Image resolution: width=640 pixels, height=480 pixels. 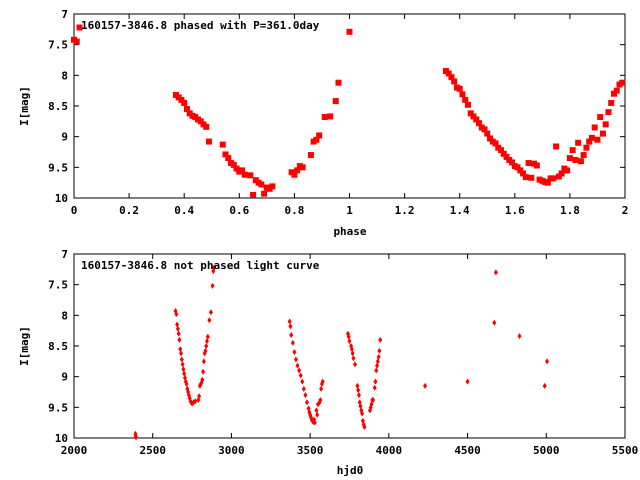 I want to click on x-tick-label: 3000, so click(x=231, y=450).